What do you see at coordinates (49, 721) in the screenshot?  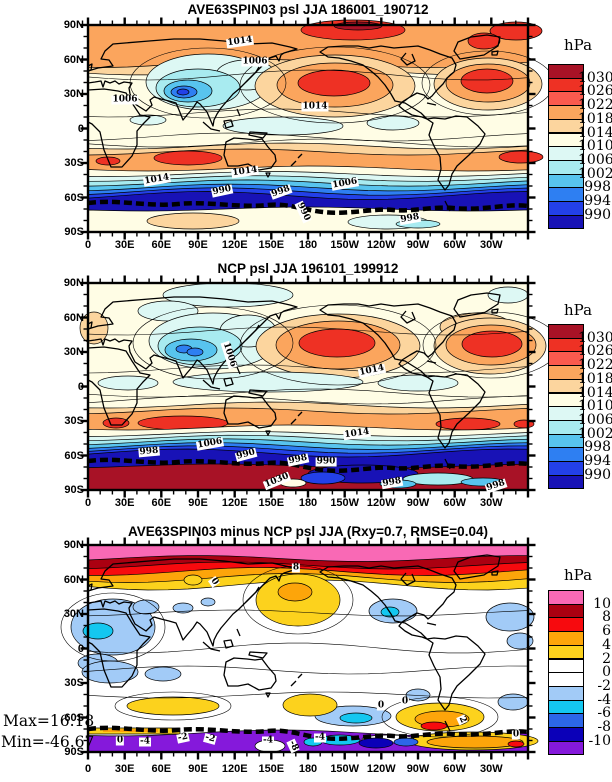 I see `max-value-label: Max=16.18` at bounding box center [49, 721].